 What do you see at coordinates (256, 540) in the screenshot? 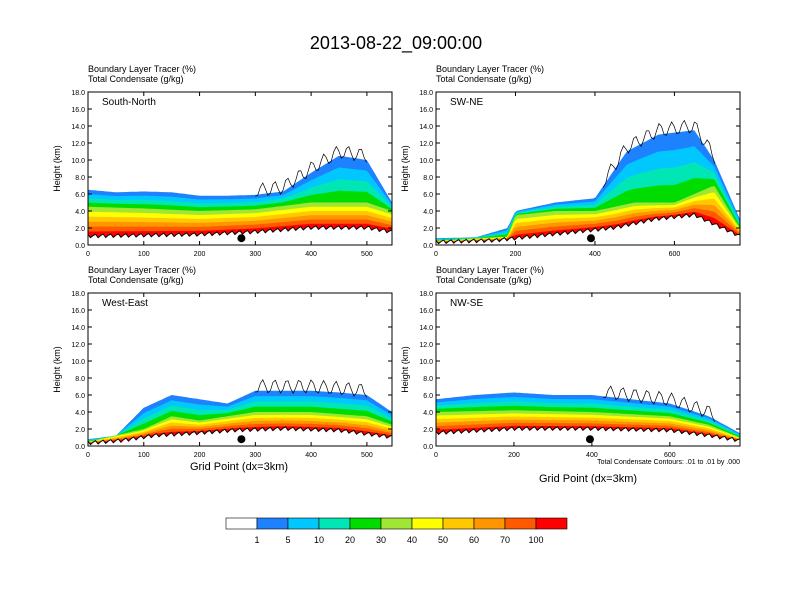
I see `colorbar-label: 1` at bounding box center [256, 540].